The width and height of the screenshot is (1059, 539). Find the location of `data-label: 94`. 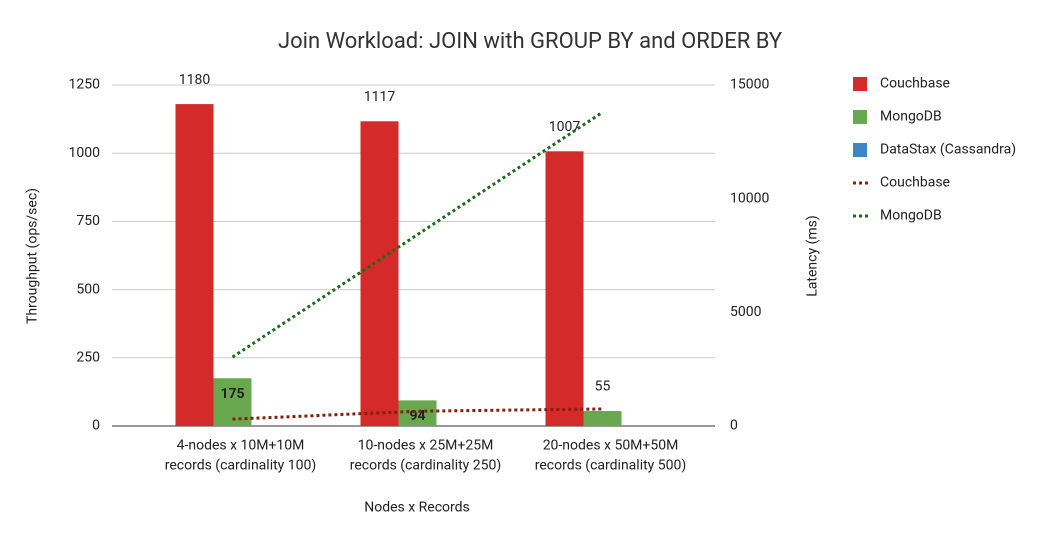

data-label: 94 is located at coordinates (417, 416).